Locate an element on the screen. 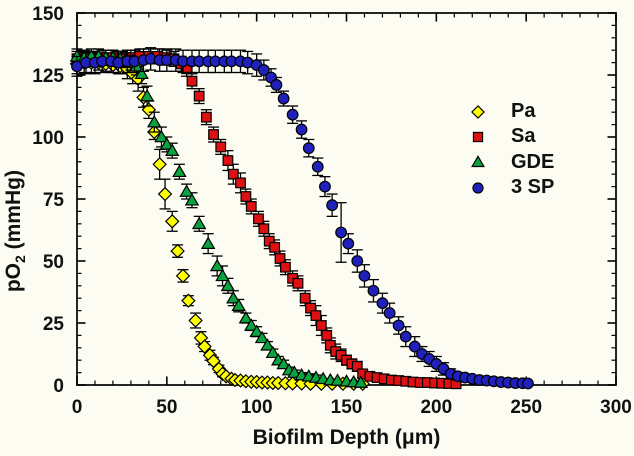 The width and height of the screenshot is (634, 456). legend-label-sa: Sa is located at coordinates (523, 136).